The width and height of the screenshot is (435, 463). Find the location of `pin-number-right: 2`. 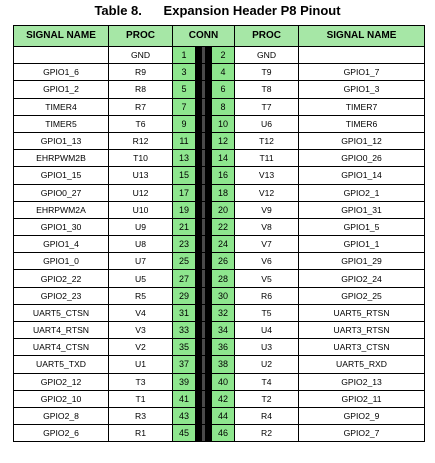

pin-number-right: 2 is located at coordinates (223, 55).